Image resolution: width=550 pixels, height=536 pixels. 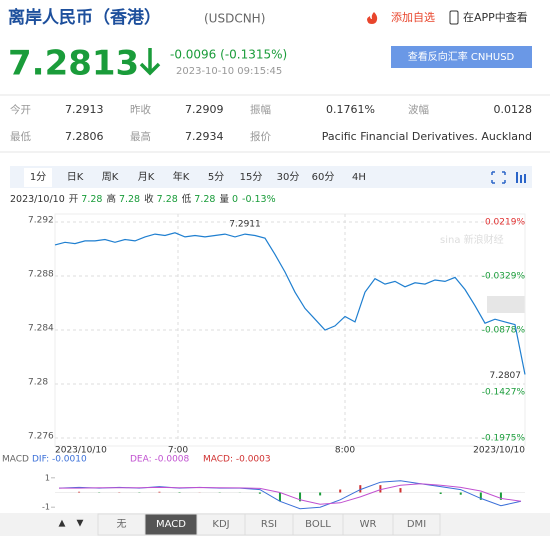 I want to click on tab-selected, so click(x=38, y=177).